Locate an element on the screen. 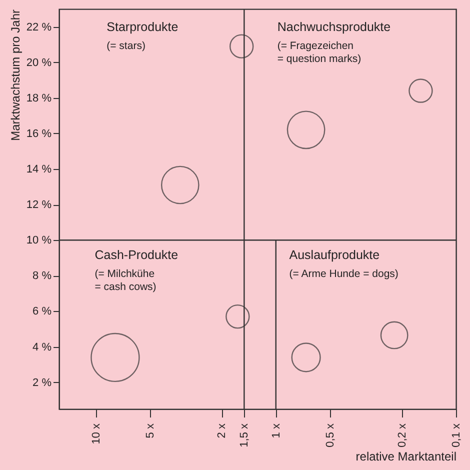 The height and width of the screenshot is (470, 470). annotation: Nachwuchsprodukte (= Fragezeichen = question marks) is located at coordinates (334, 42).